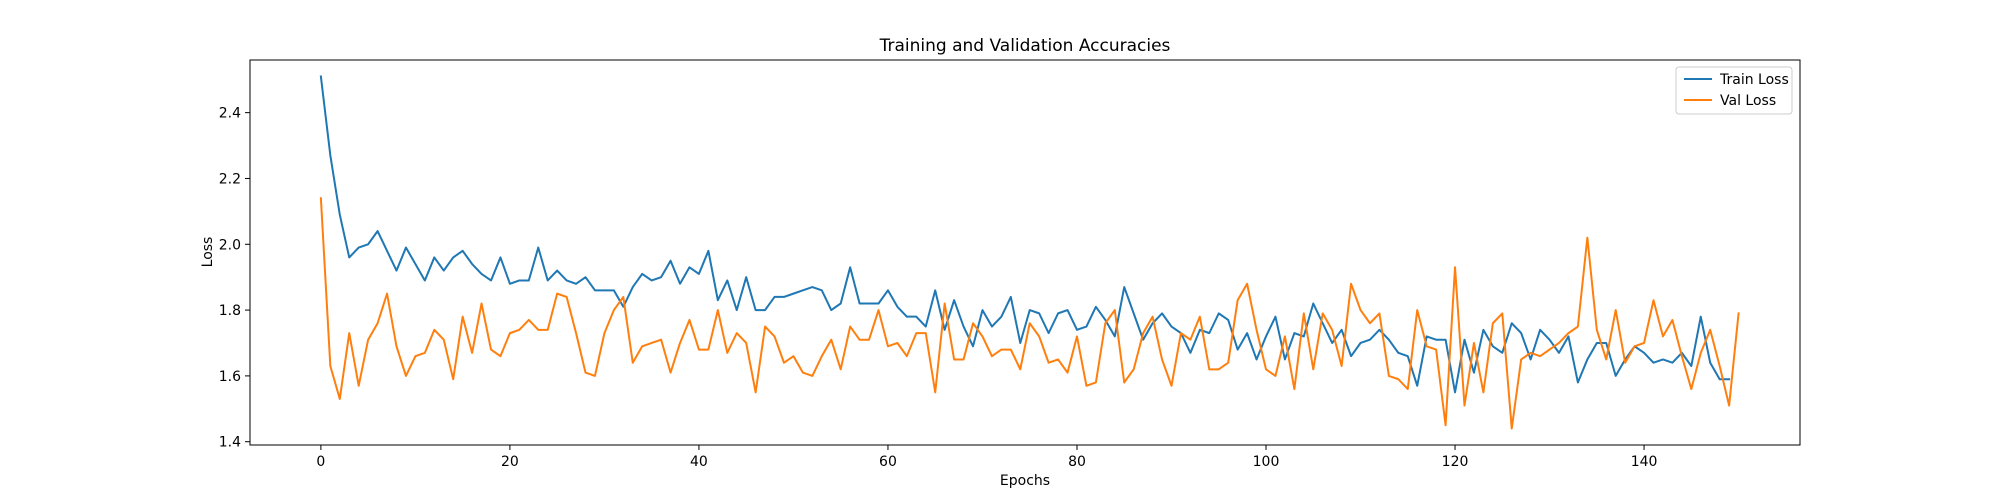  I want to click on y-tick-label: 2.0, so click(230, 245).